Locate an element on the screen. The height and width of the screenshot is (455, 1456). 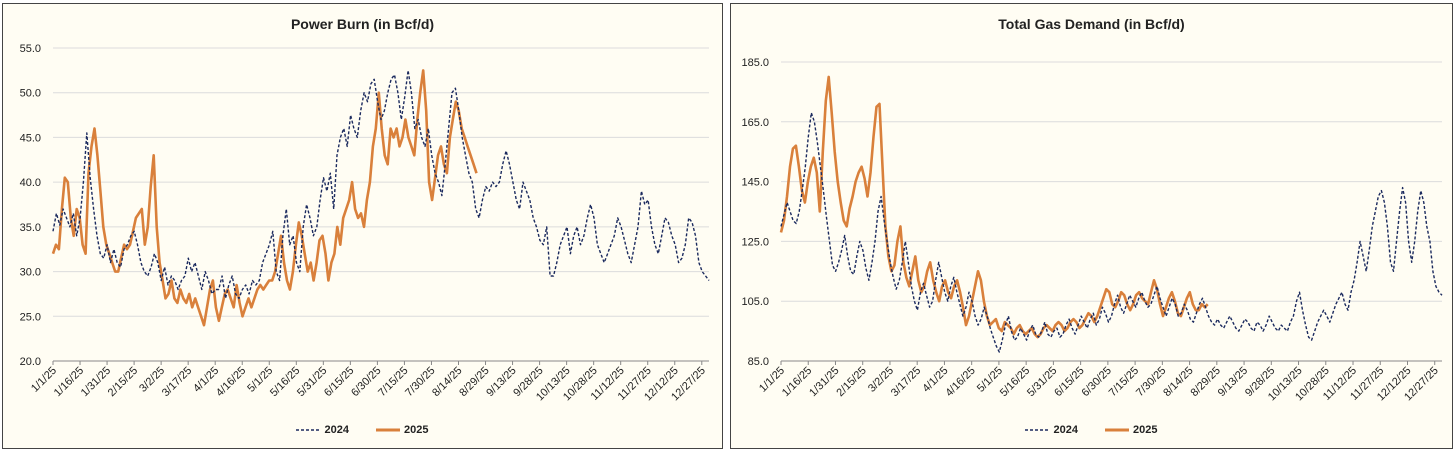
y-tick-label: 55.0 is located at coordinates (30, 49).